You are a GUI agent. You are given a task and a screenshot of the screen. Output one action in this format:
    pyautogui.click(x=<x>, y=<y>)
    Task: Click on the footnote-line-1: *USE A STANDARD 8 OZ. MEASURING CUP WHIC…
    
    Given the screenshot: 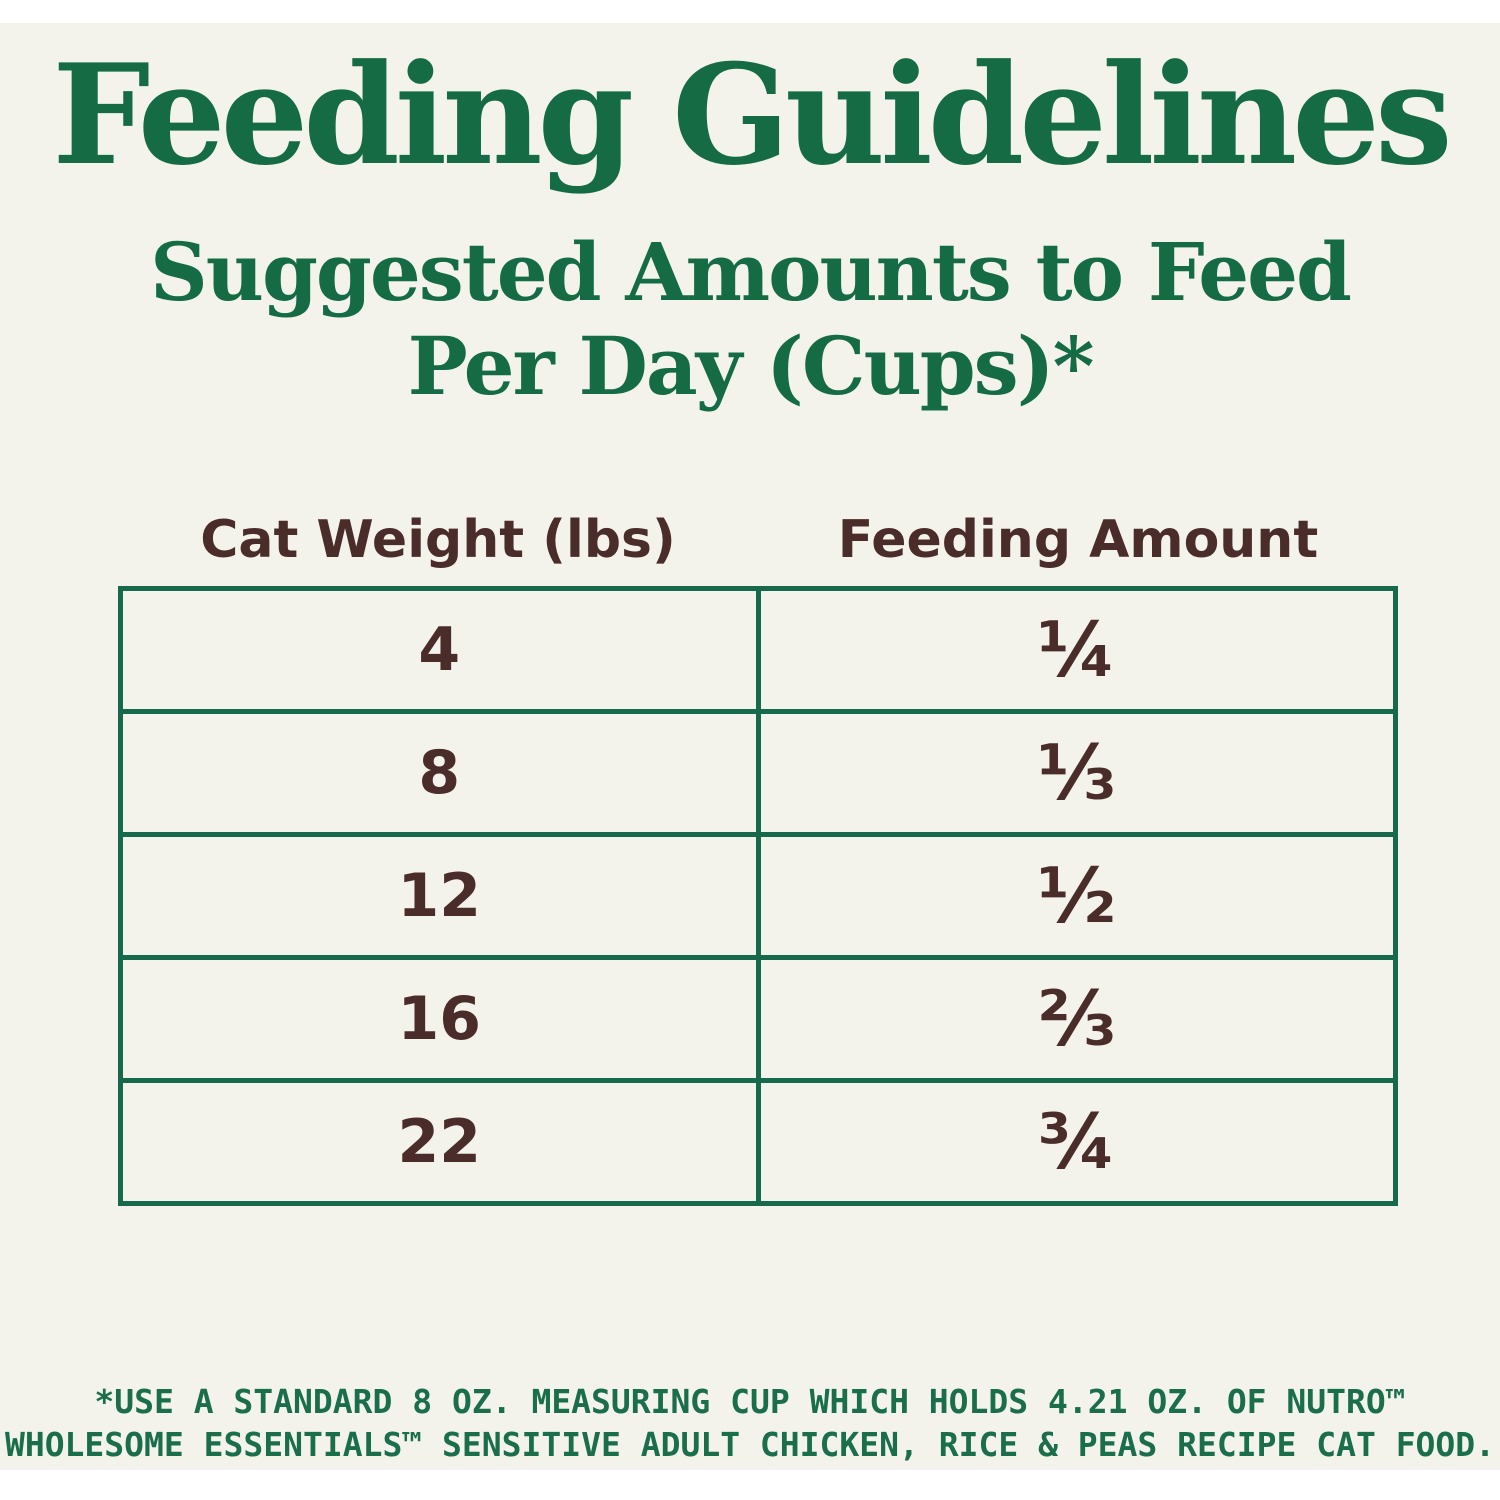 What is the action you would take?
    pyautogui.click(x=750, y=1401)
    